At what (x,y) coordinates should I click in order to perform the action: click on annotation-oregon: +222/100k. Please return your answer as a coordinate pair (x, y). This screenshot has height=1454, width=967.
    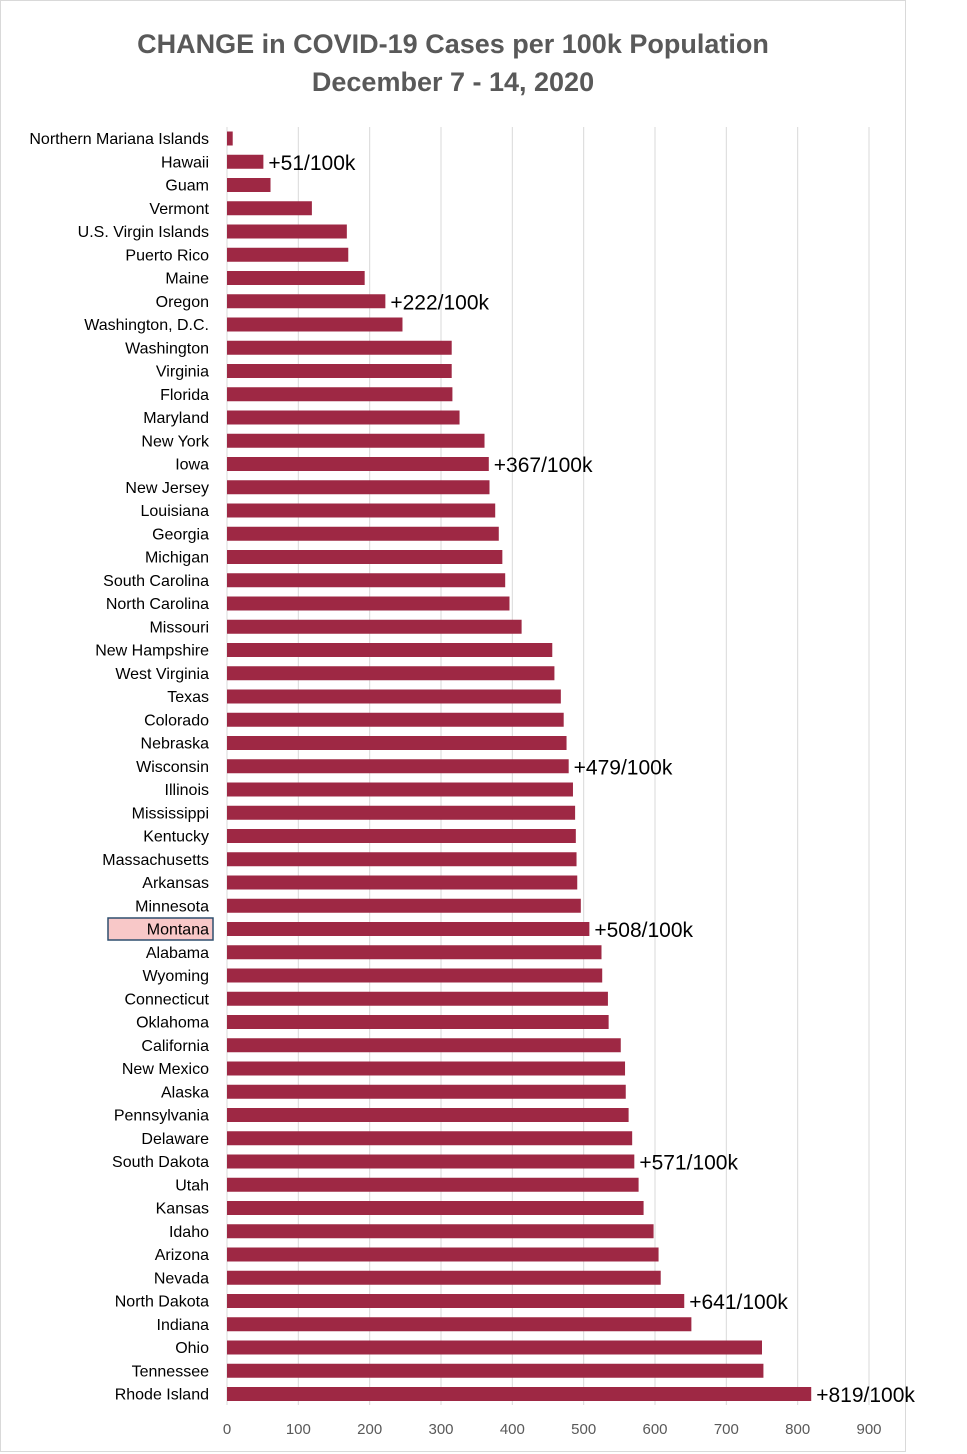
    Looking at the image, I should click on (439, 302).